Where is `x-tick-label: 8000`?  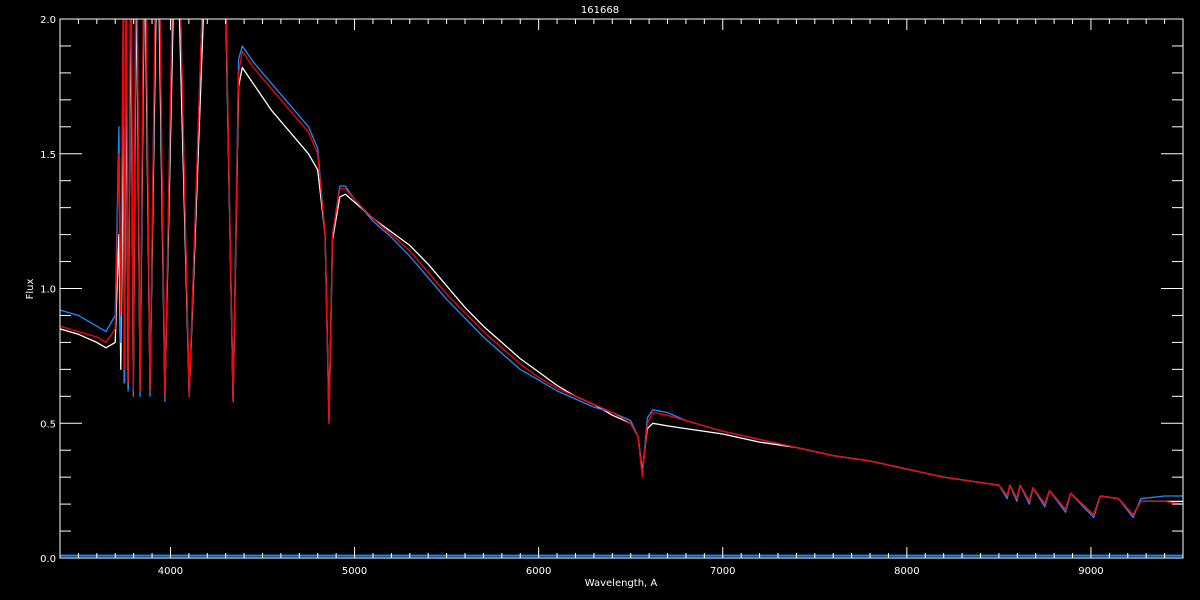 x-tick-label: 8000 is located at coordinates (906, 571).